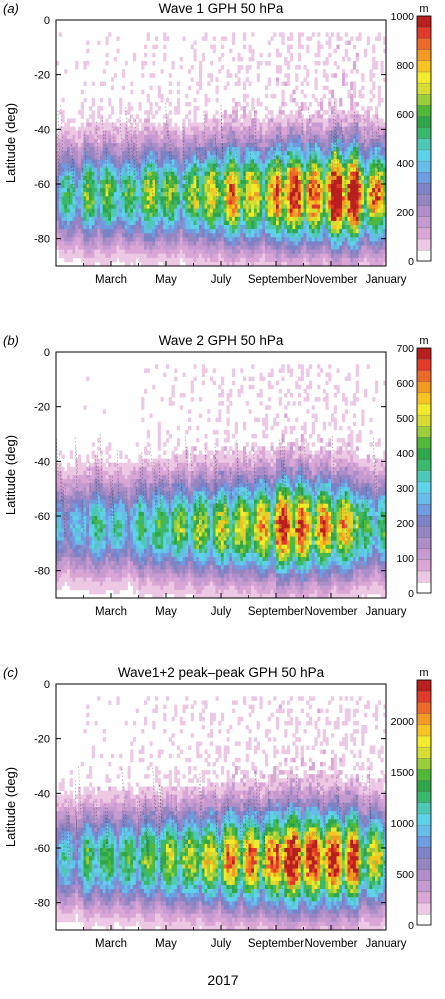 This screenshot has height=999, width=445. I want to click on colorbar: m 0 100 200 300 400 500 600 700, so click(414, 467).